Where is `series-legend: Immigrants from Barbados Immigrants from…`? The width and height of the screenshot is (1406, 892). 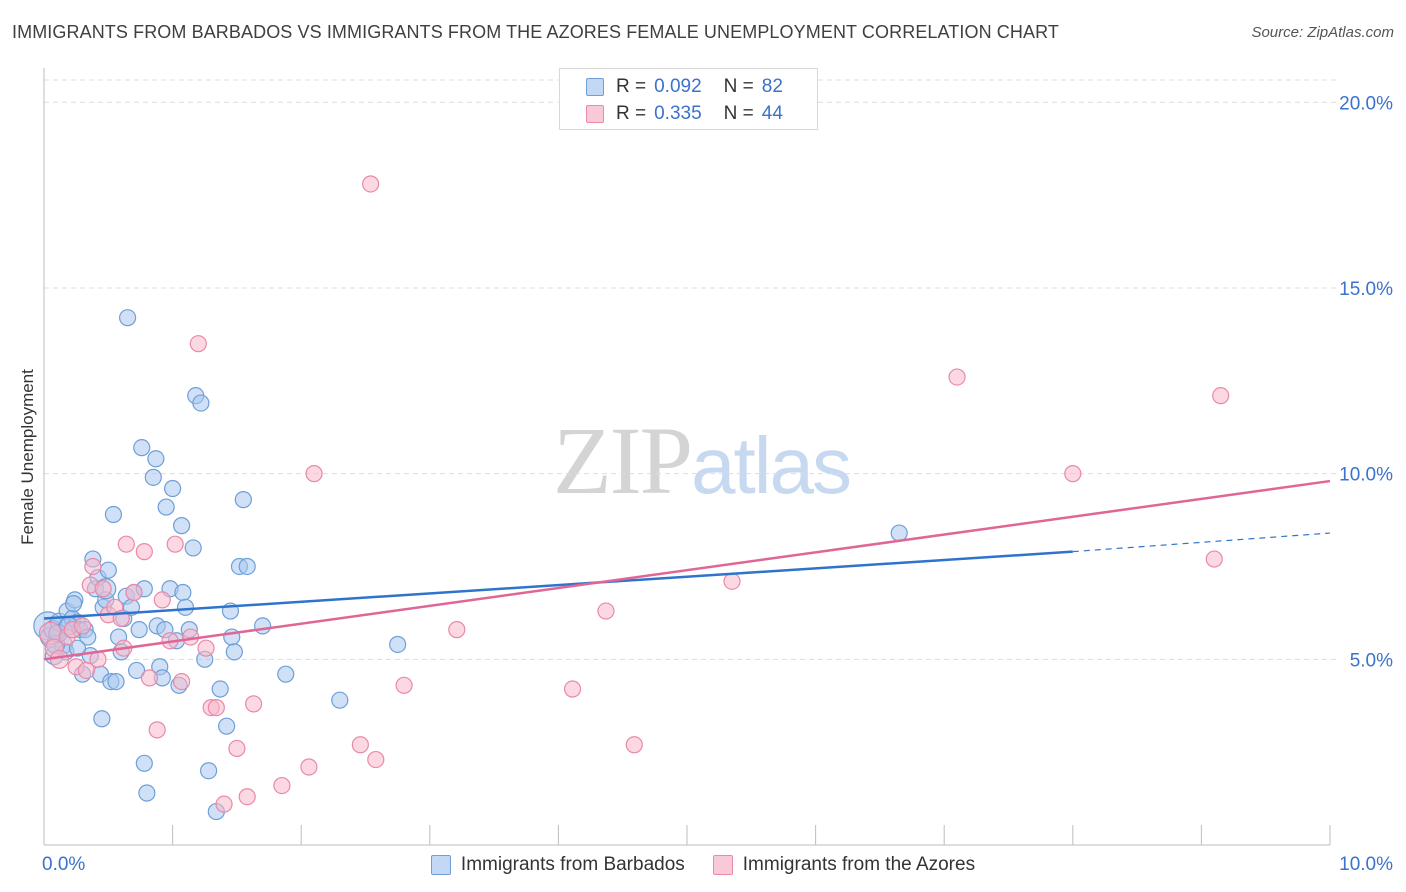
series-legend: Immigrants from Barbados Immigrants from… is located at coordinates (703, 865).